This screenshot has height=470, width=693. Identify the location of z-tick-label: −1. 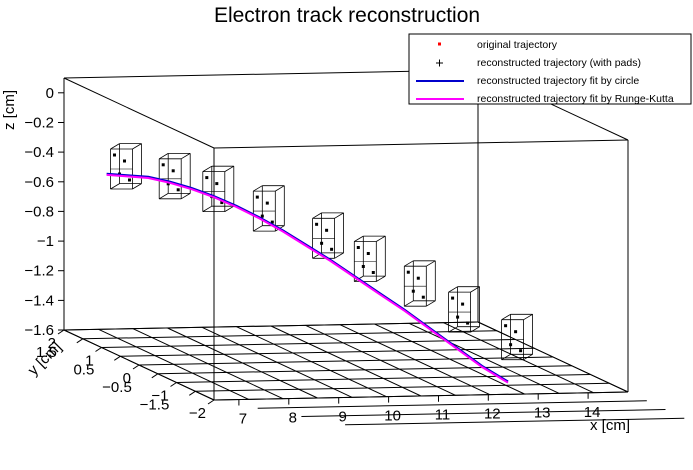
(45, 241).